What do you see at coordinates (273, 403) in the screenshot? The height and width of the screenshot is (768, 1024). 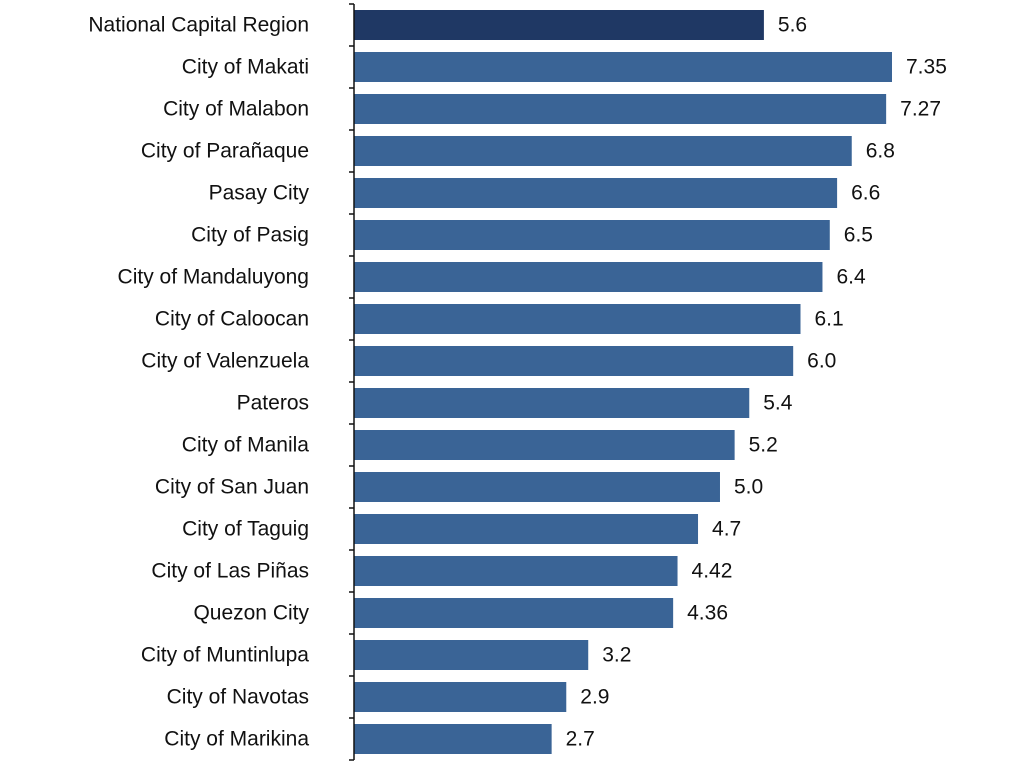 I see `category-label: Pateros` at bounding box center [273, 403].